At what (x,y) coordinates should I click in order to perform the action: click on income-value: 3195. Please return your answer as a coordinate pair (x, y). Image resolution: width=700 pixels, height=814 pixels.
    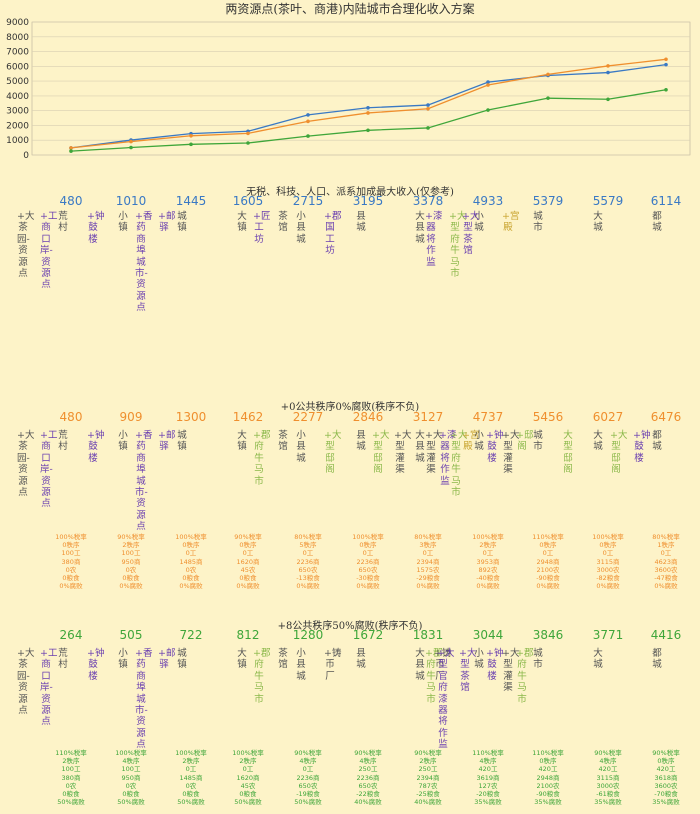
    Looking at the image, I should click on (368, 201).